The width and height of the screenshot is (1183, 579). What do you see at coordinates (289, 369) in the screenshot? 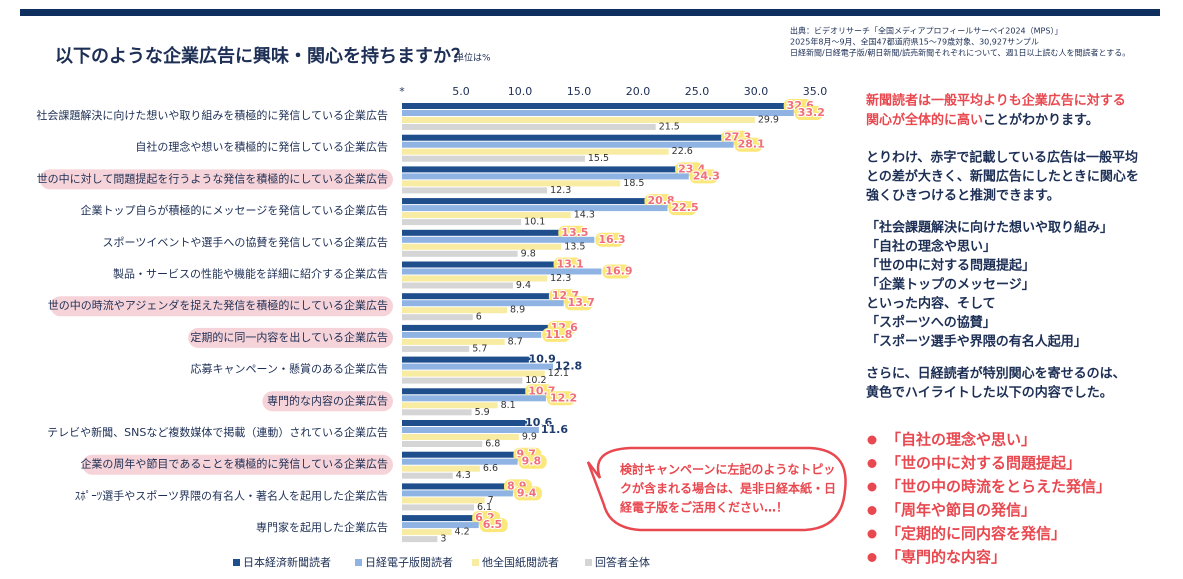
I see `category-label: 応募キャンペーン・懸賞のある企業広告` at bounding box center [289, 369].